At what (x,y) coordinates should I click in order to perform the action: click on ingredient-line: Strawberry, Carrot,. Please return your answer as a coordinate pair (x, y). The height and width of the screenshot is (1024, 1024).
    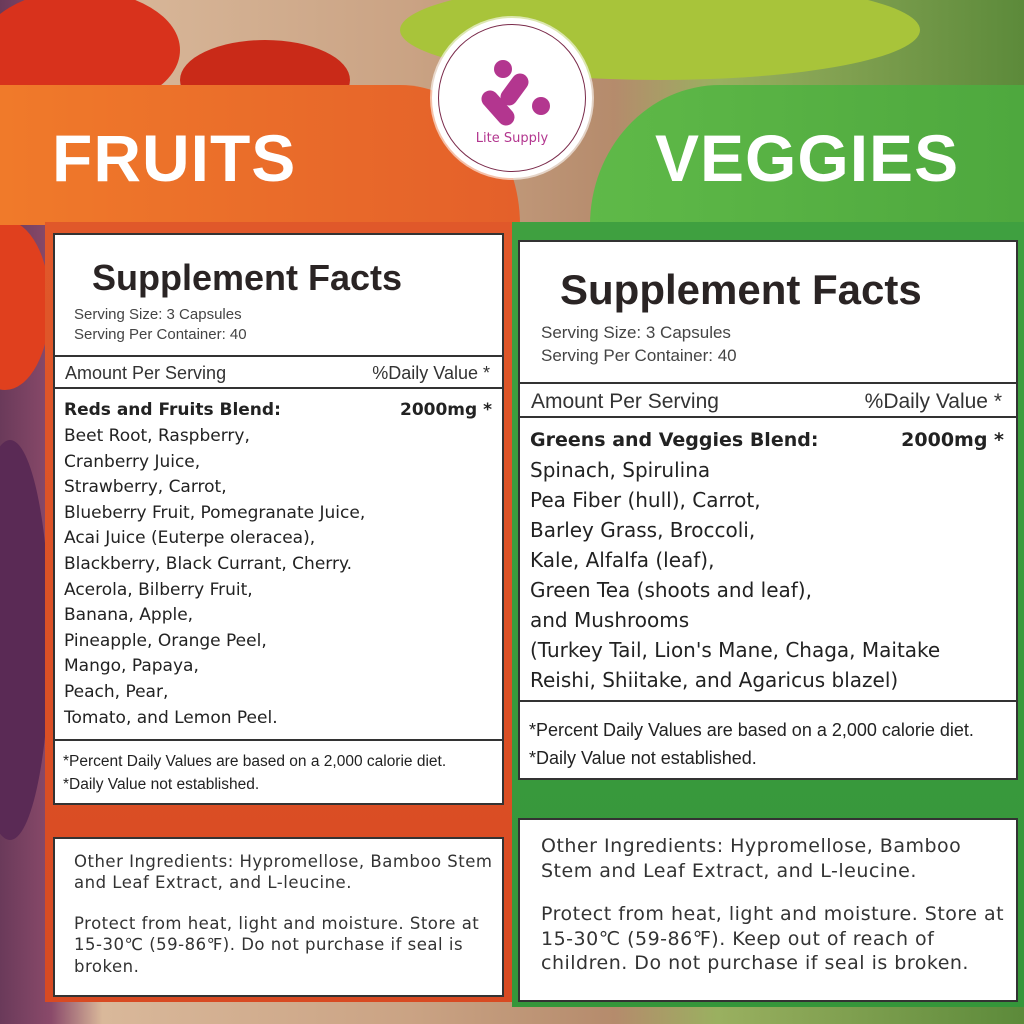
    Looking at the image, I should click on (145, 487).